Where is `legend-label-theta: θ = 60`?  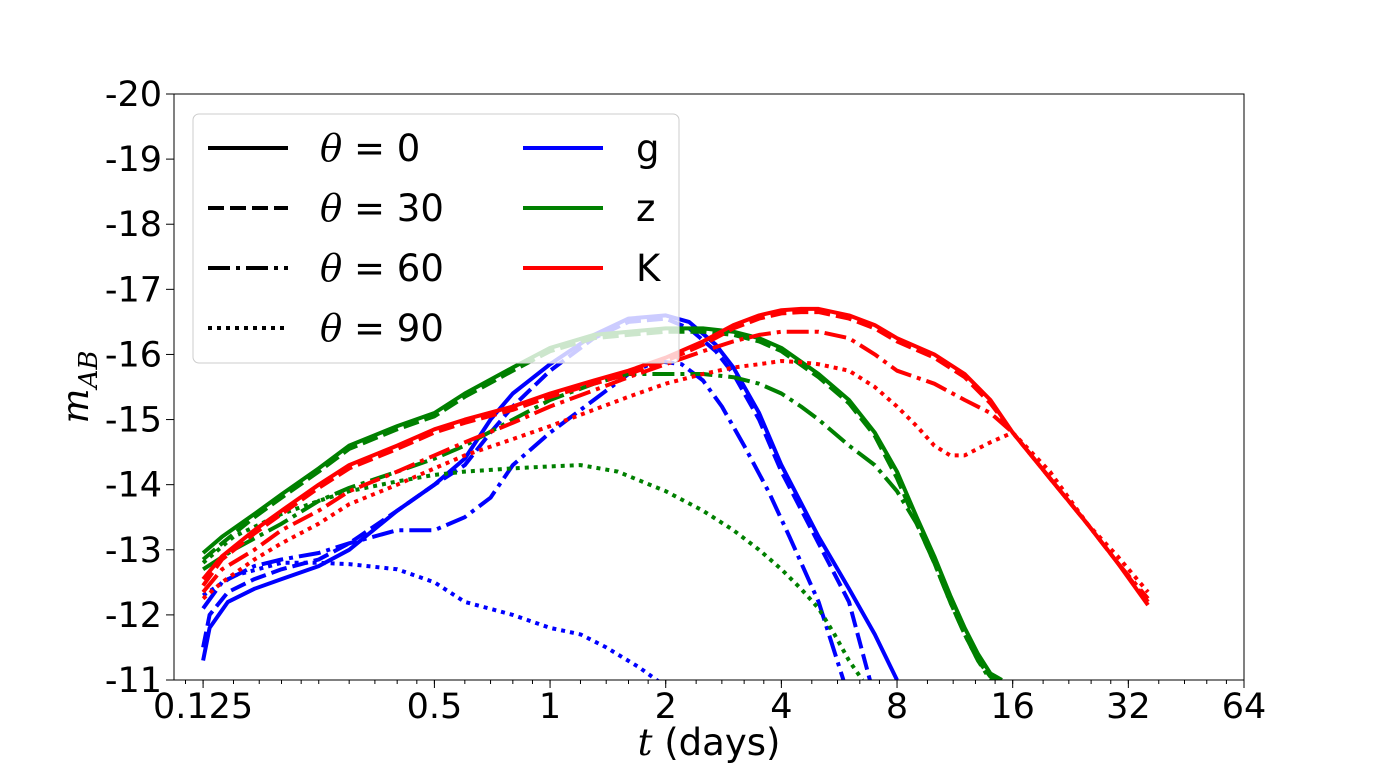
legend-label-theta: θ = 60 is located at coordinates (382, 268).